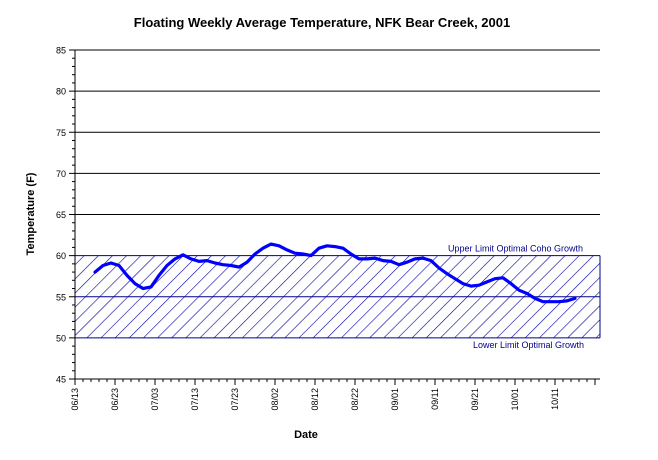  Describe the element at coordinates (528, 345) in the screenshot. I see `lower-limit-label: Lower Limit Optimal Growth` at that location.